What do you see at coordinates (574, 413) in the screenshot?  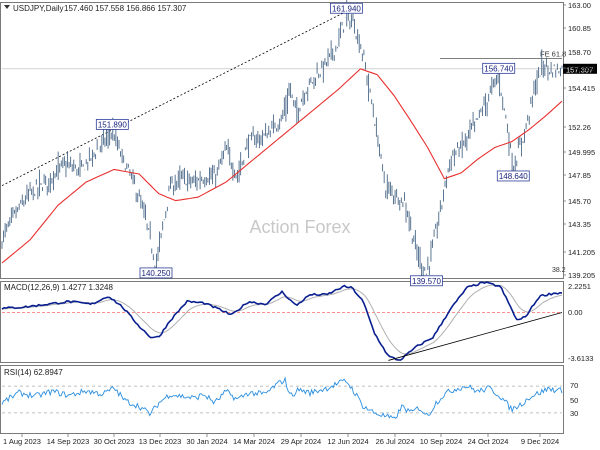 I see `rsi-tick-label: 30` at bounding box center [574, 413].